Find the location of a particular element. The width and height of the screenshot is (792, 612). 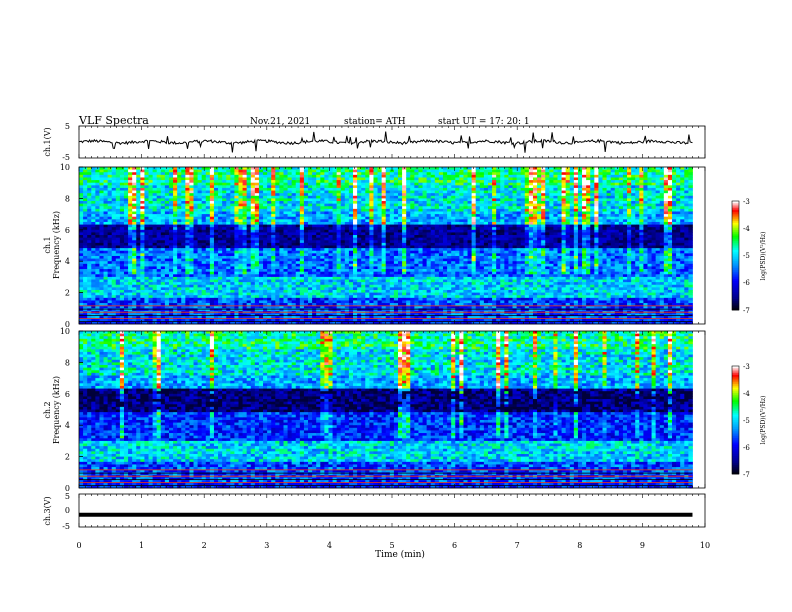

ch2-colorbar-tick: -6 is located at coordinates (746, 448).